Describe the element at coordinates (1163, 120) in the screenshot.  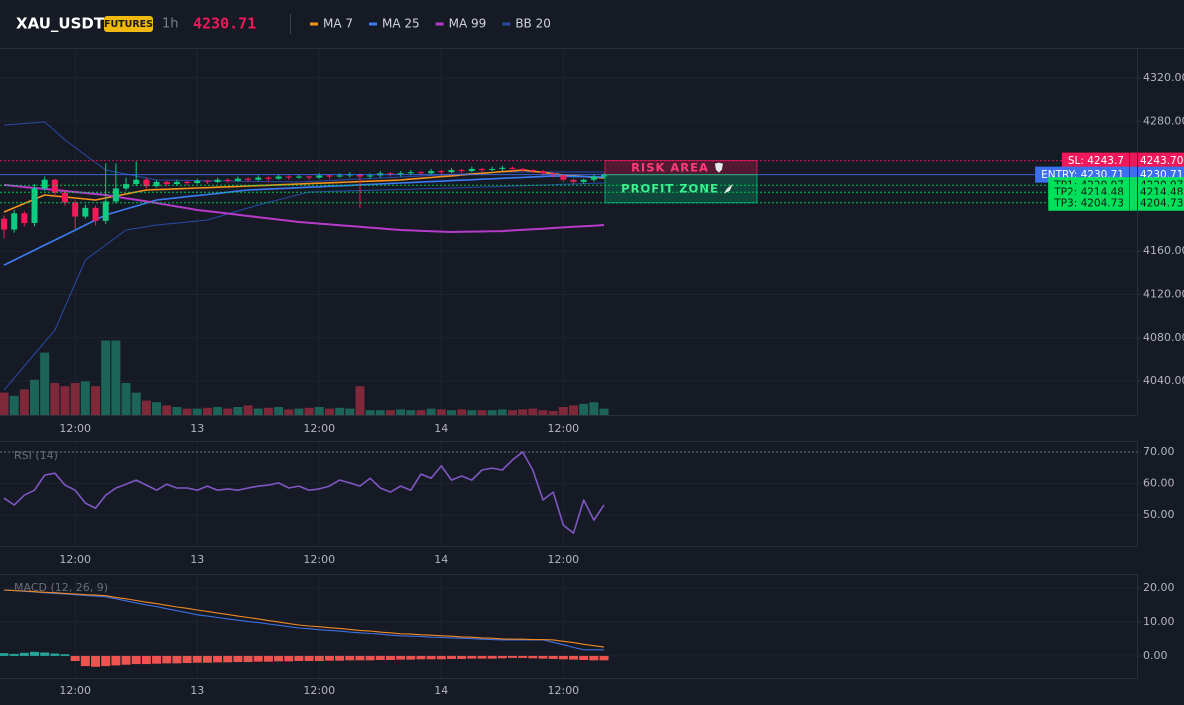
I see `y-tick-label: 4280.00` at that location.